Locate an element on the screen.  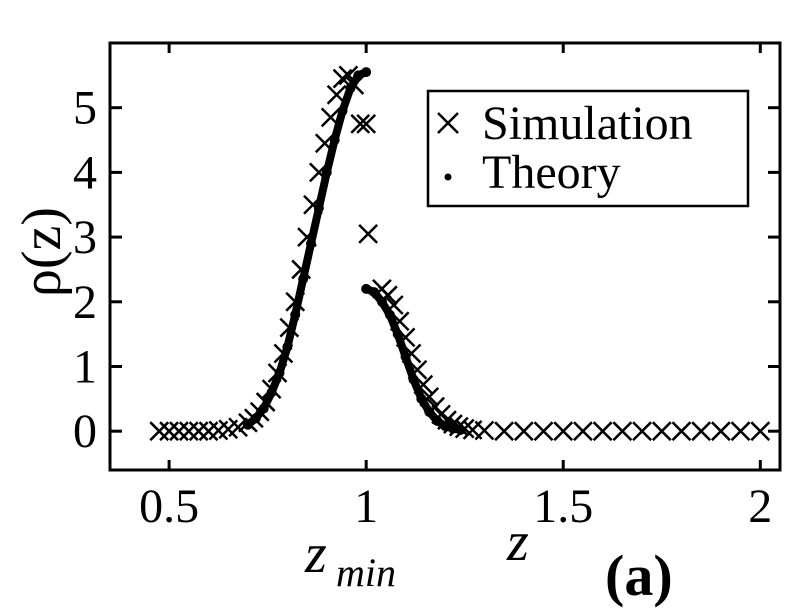
x-tick-label: 2 is located at coordinates (760, 506).